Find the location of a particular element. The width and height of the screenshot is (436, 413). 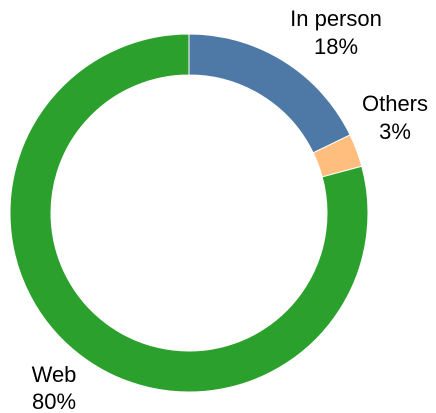

slice-label-web: Web is located at coordinates (54, 374).